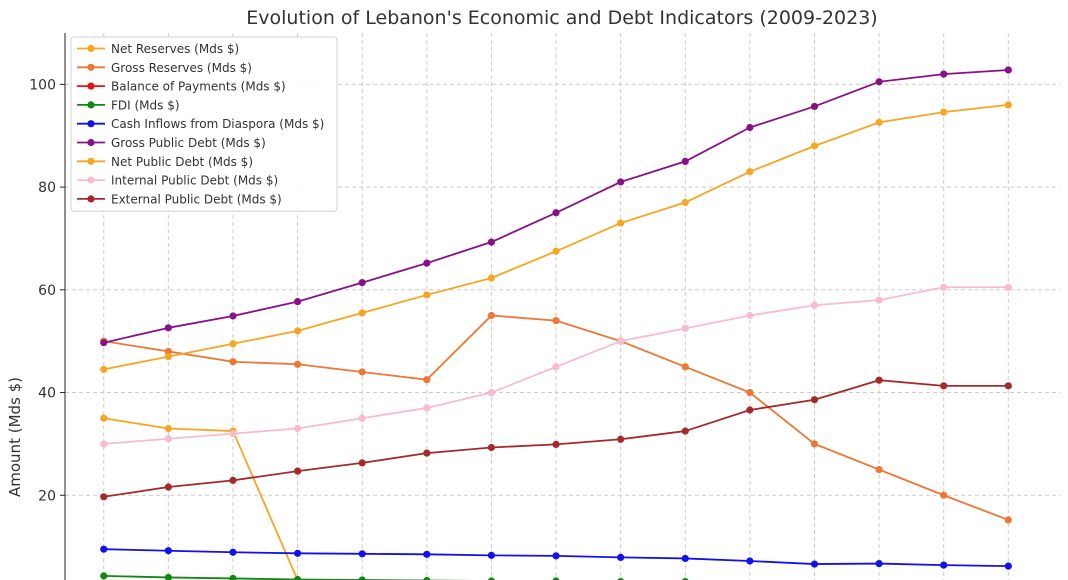 This screenshot has height=580, width=1068. Describe the element at coordinates (362, 372) in the screenshot. I see `data-point-gross-reserves-2013` at that location.